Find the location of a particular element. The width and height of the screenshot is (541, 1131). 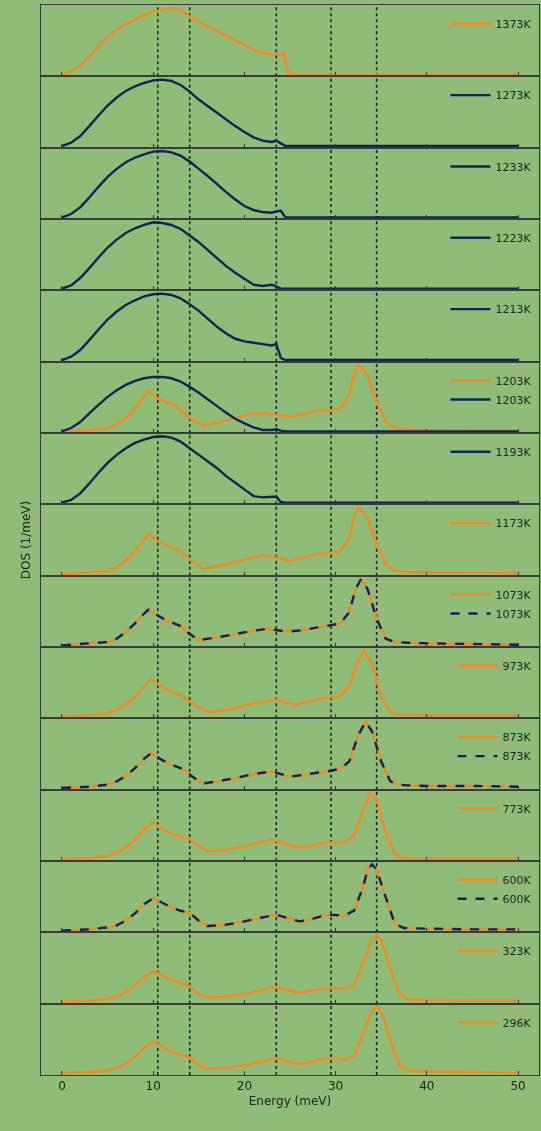

y-axis-title: DOS (1/meV) is located at coordinates (26, 540).